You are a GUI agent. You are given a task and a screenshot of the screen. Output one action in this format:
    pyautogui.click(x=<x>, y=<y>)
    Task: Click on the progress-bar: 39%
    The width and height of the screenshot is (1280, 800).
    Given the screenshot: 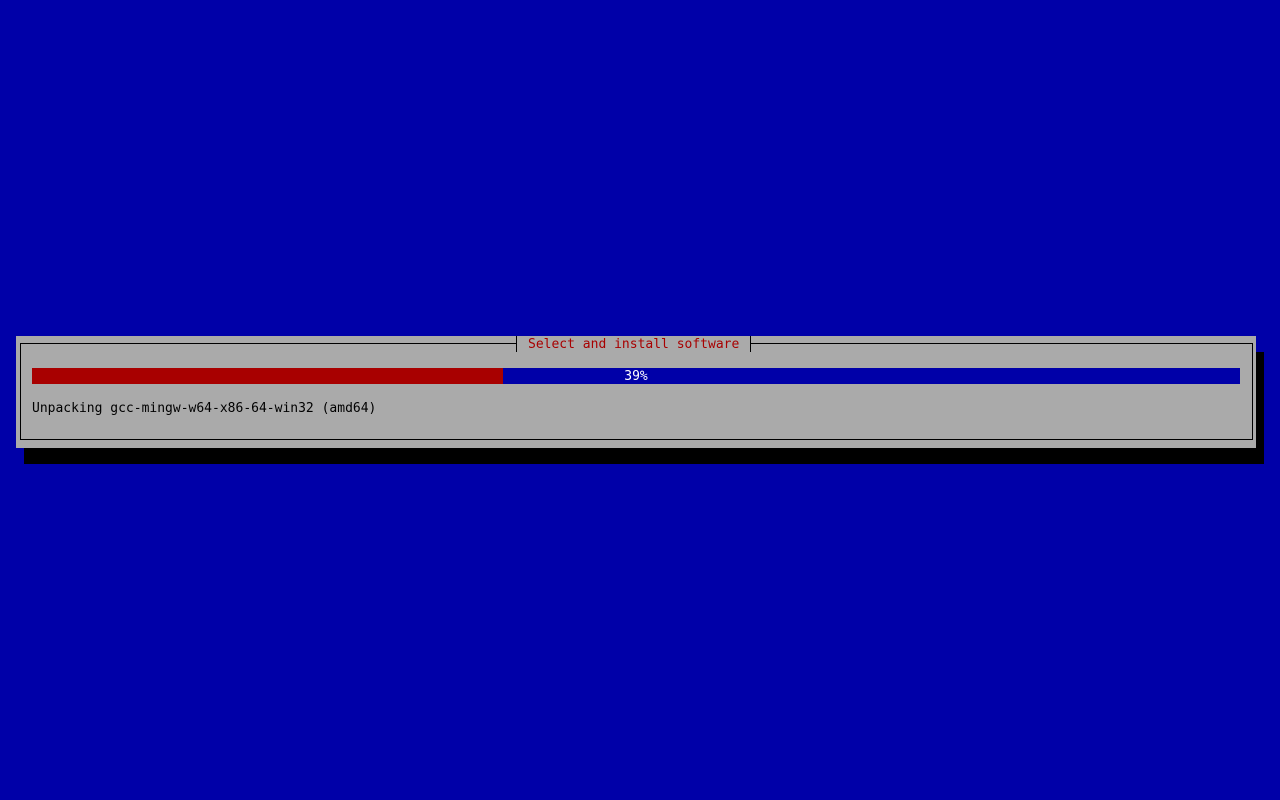 What is the action you would take?
    pyautogui.click(x=636, y=376)
    